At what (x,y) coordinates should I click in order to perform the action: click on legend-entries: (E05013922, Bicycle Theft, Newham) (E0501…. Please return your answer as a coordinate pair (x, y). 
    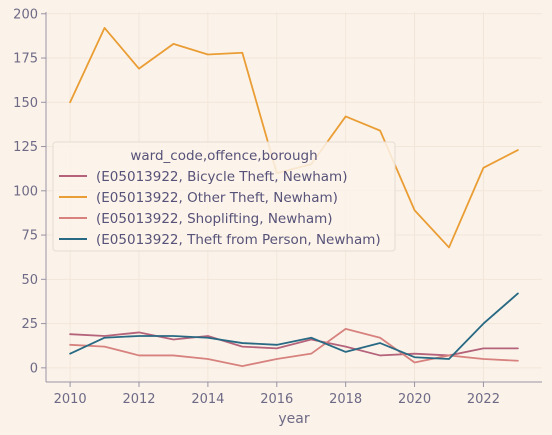
    Looking at the image, I should click on (220, 208).